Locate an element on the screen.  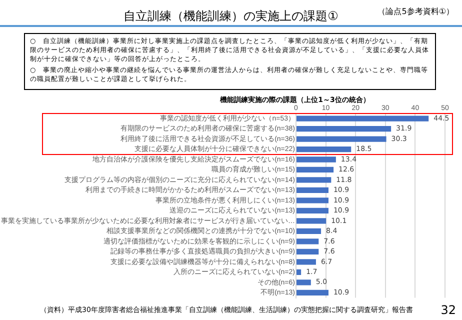
text: （論点5参考資料①） is located at coordinates (416, 11).